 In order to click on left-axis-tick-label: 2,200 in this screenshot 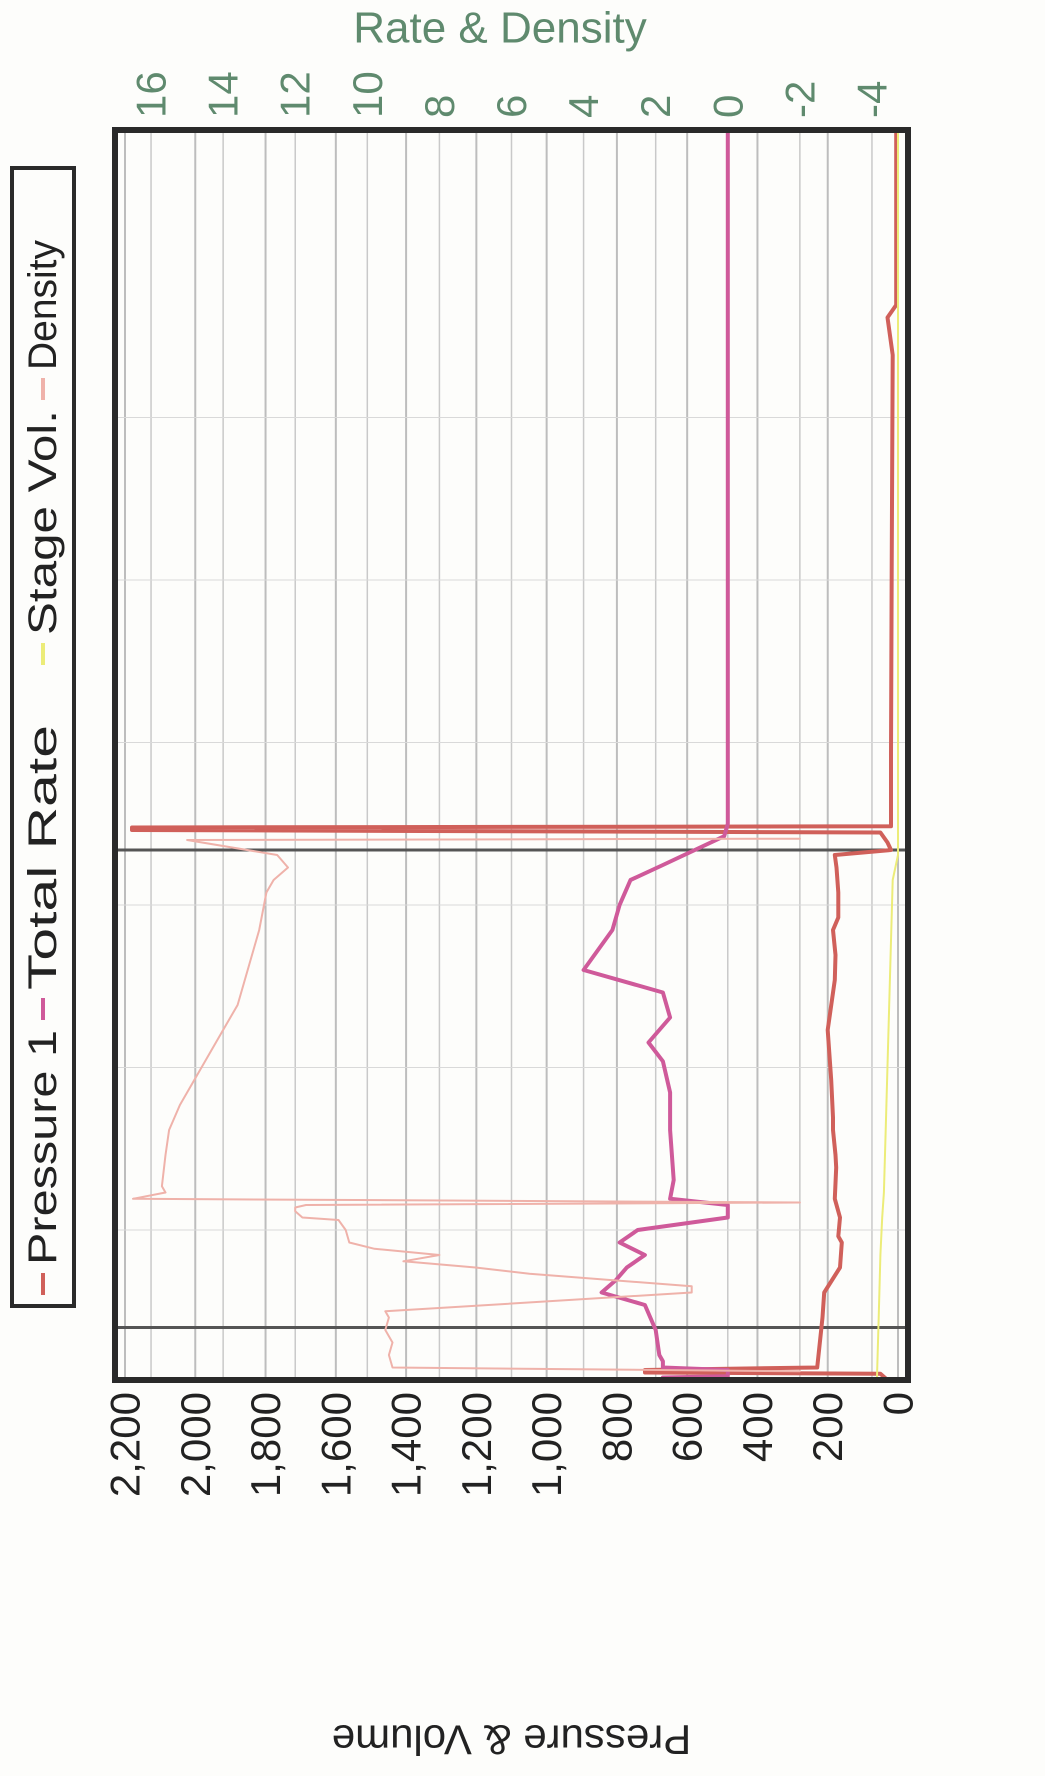, I will do `click(125, 1444)`.